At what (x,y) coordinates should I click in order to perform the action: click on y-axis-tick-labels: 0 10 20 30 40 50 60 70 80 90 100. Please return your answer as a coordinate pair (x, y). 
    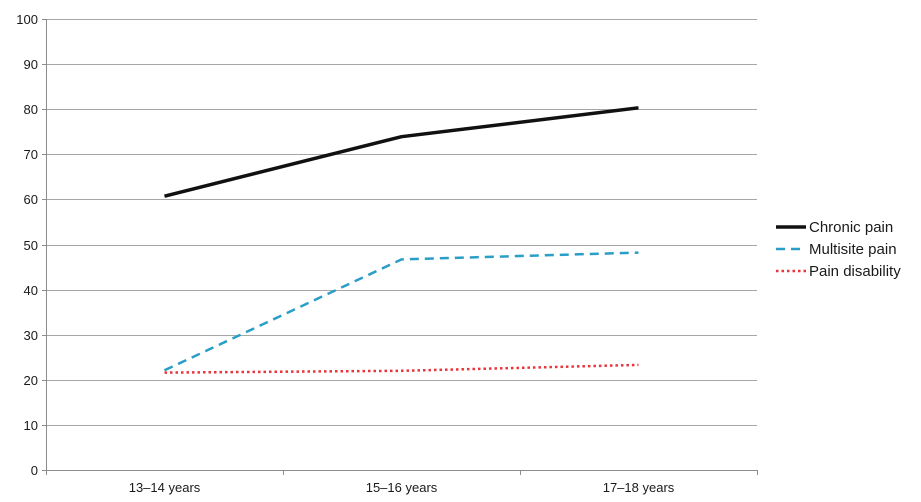
    Looking at the image, I should click on (27, 245).